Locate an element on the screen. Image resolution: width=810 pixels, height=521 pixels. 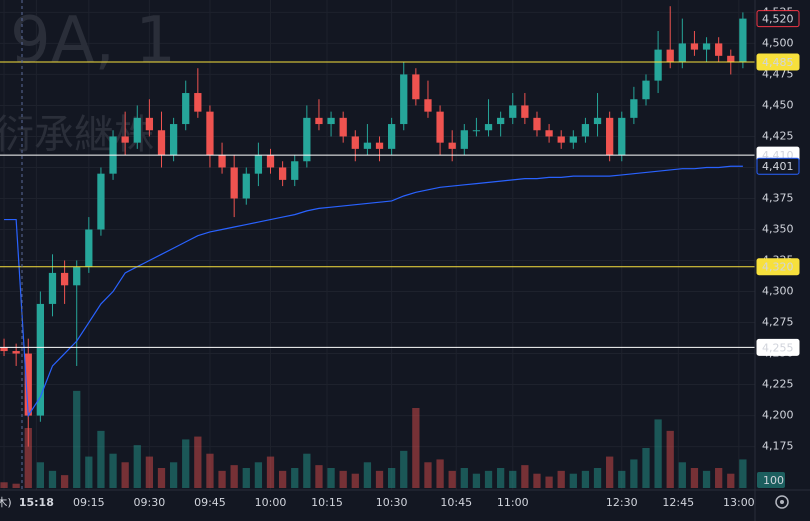
x-tick-label: 10:00 is located at coordinates (271, 502).